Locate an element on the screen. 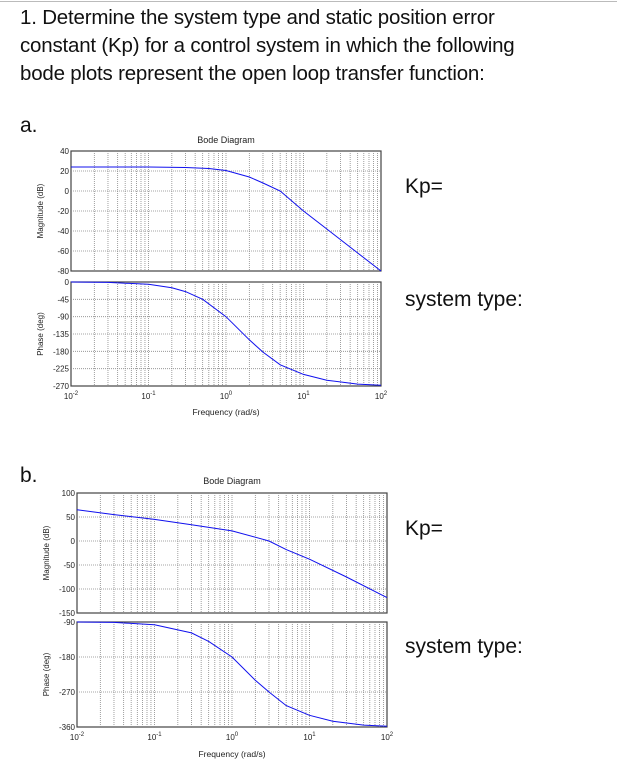 Image resolution: width=617 pixels, height=780 pixels. part-b-label: b. is located at coordinates (29, 475).